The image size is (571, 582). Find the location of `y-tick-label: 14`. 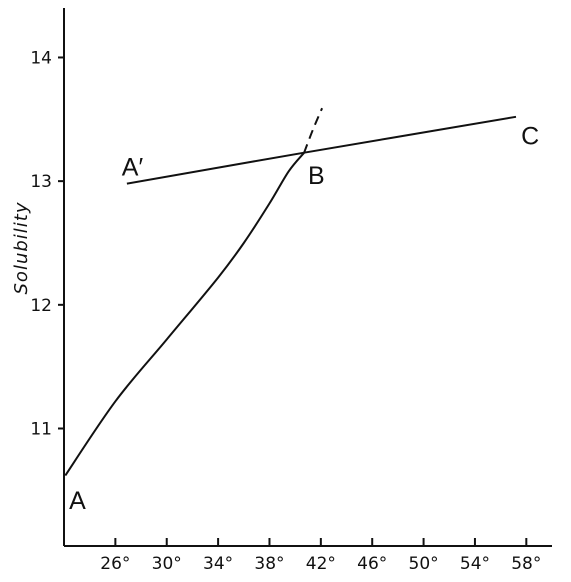

y-tick-label: 14 is located at coordinates (41, 58).